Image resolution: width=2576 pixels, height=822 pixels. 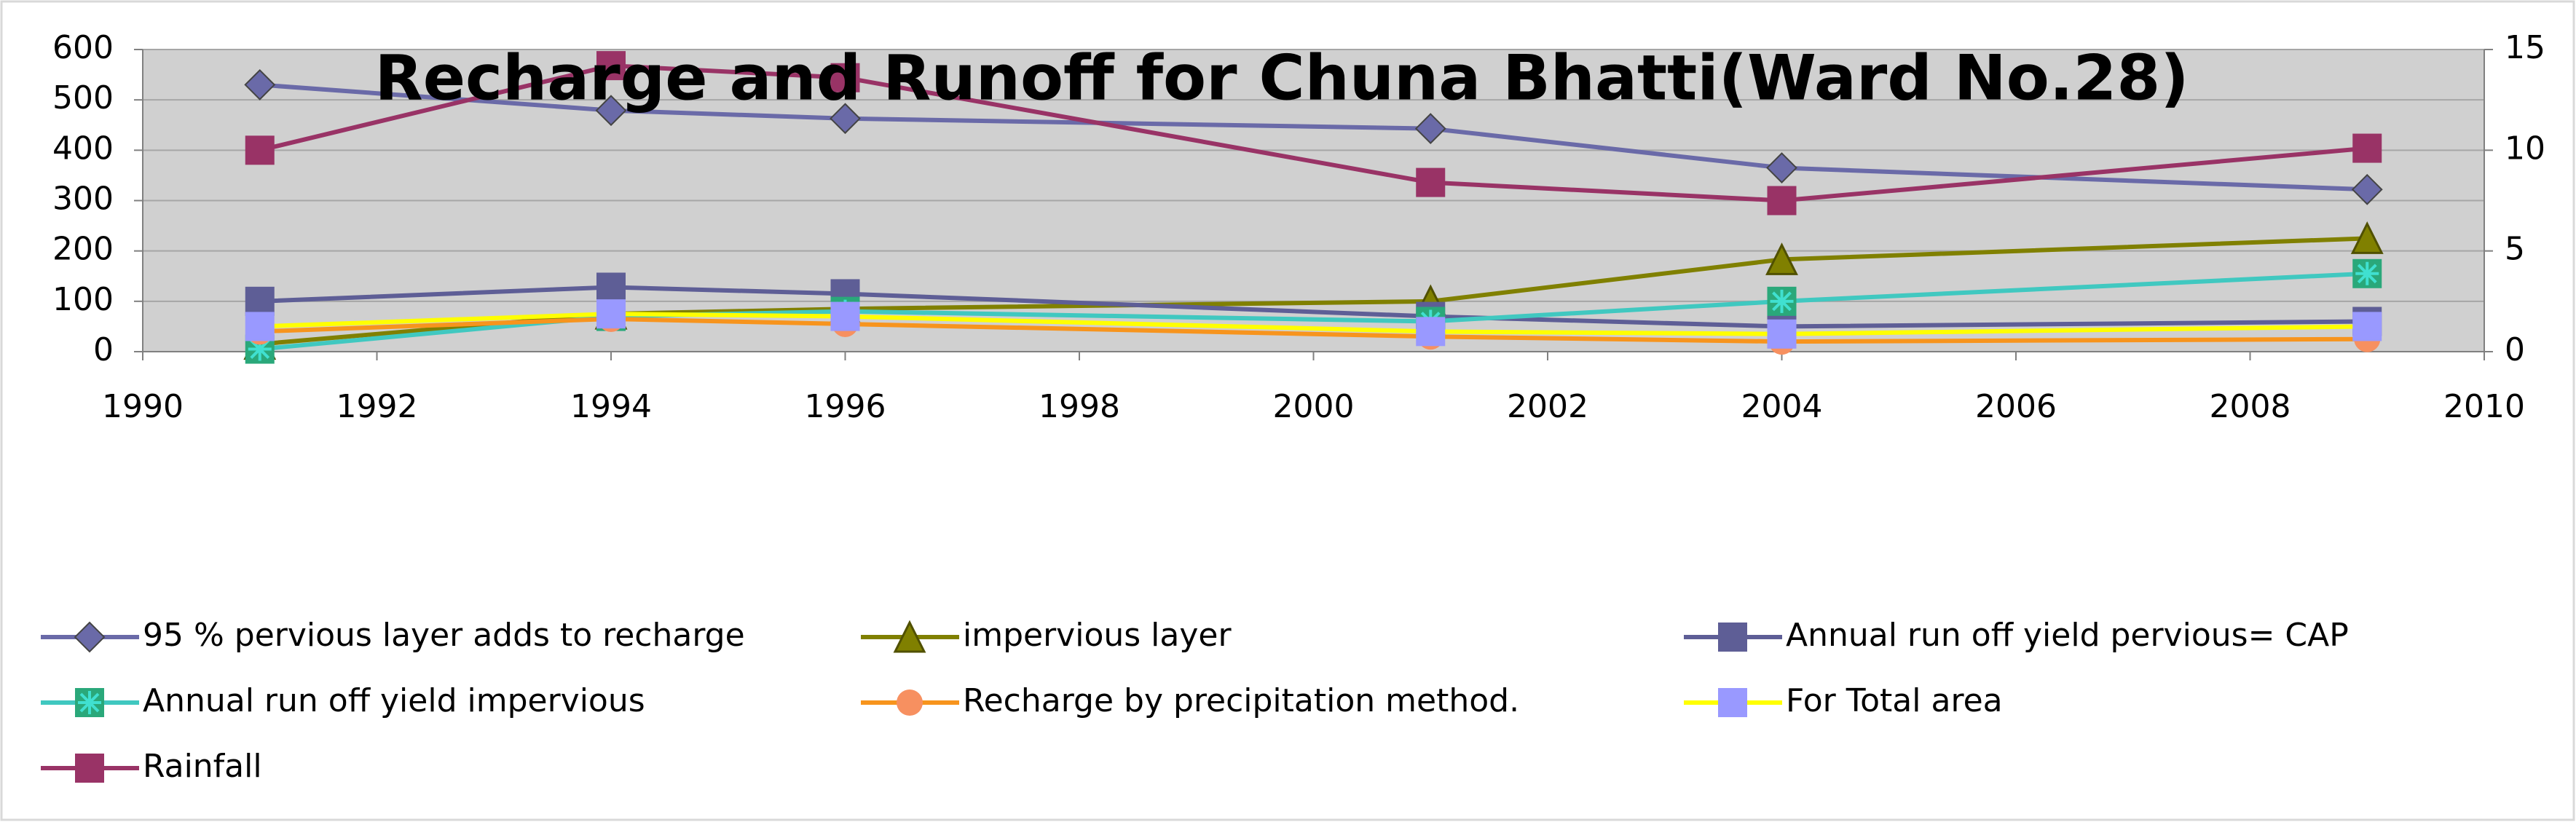 I want to click on y2-tick-label: 10, so click(x=2525, y=148).